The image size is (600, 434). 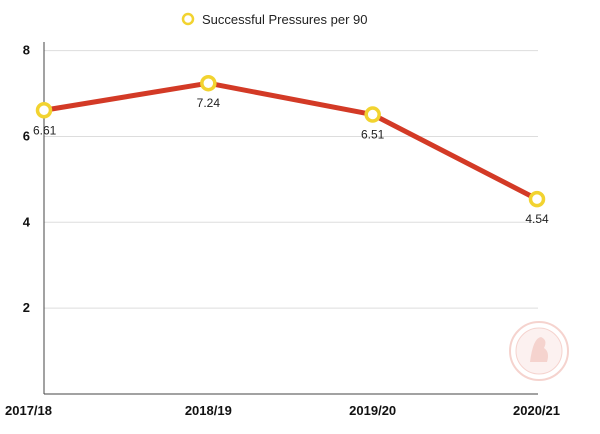 I want to click on data-label-2019-20: 6.51, so click(x=373, y=135).